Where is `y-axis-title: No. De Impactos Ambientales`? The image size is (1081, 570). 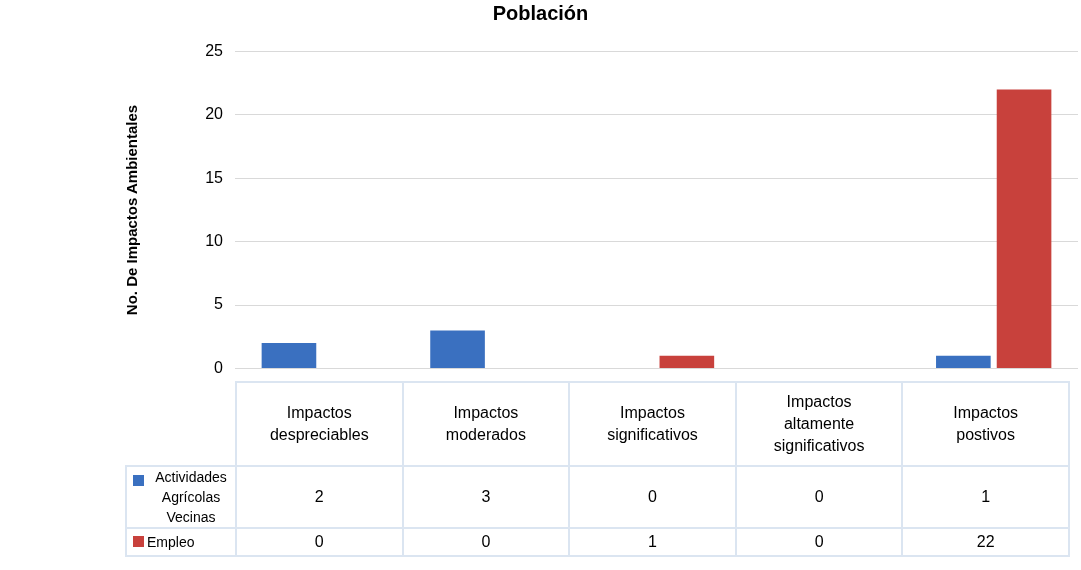 y-axis-title: No. De Impactos Ambientales is located at coordinates (132, 210).